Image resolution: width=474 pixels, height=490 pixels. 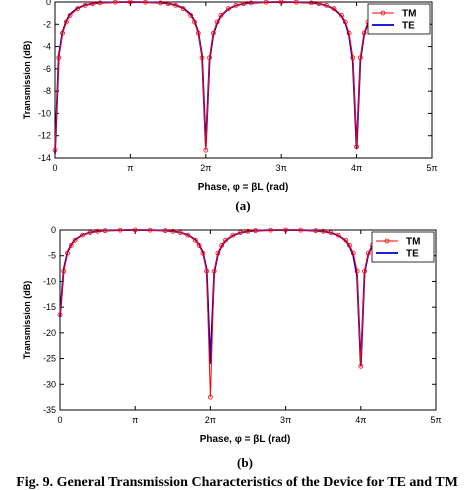 What do you see at coordinates (210, 420) in the screenshot?
I see `x-tick-label: 2π` at bounding box center [210, 420].